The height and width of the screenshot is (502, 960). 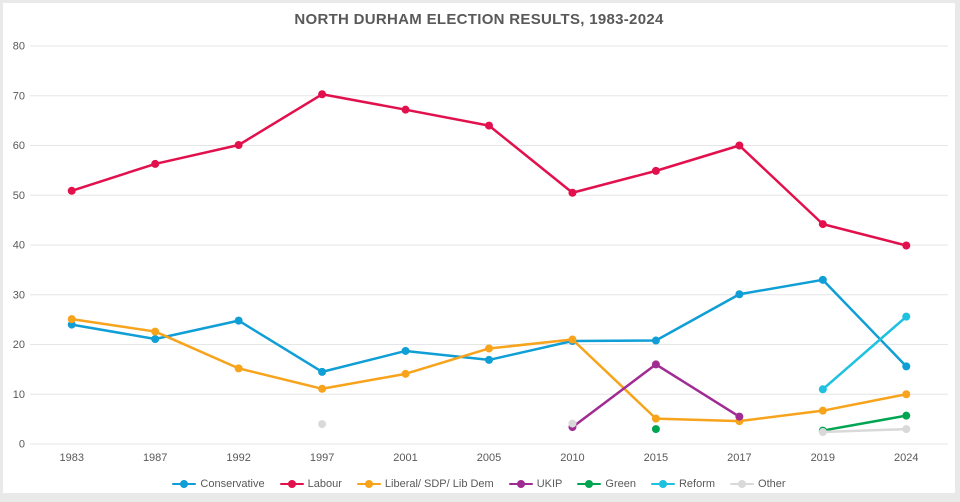 What do you see at coordinates (238, 320) in the screenshot?
I see `data-point-conservative-1992` at bounding box center [238, 320].